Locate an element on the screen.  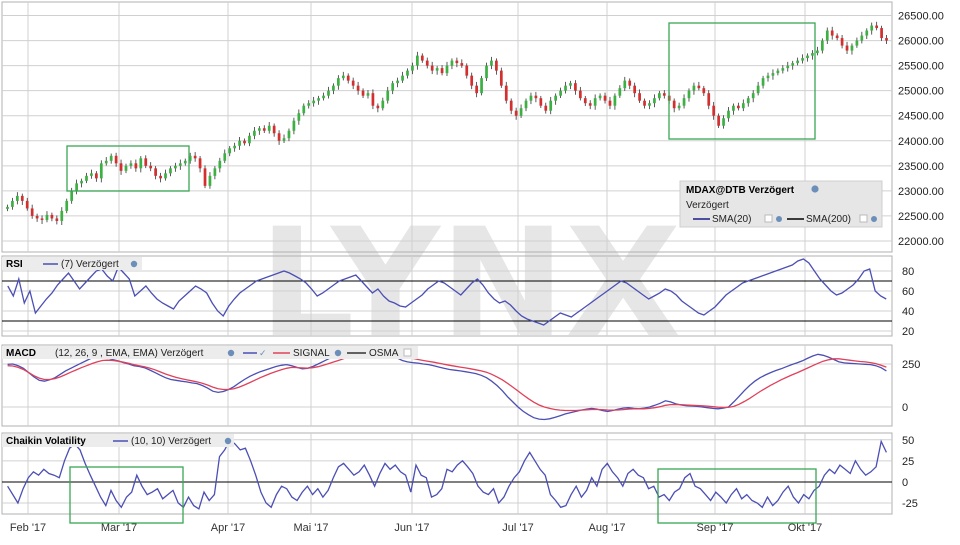
rsi-y-tick-label: 60 is located at coordinates (908, 292).